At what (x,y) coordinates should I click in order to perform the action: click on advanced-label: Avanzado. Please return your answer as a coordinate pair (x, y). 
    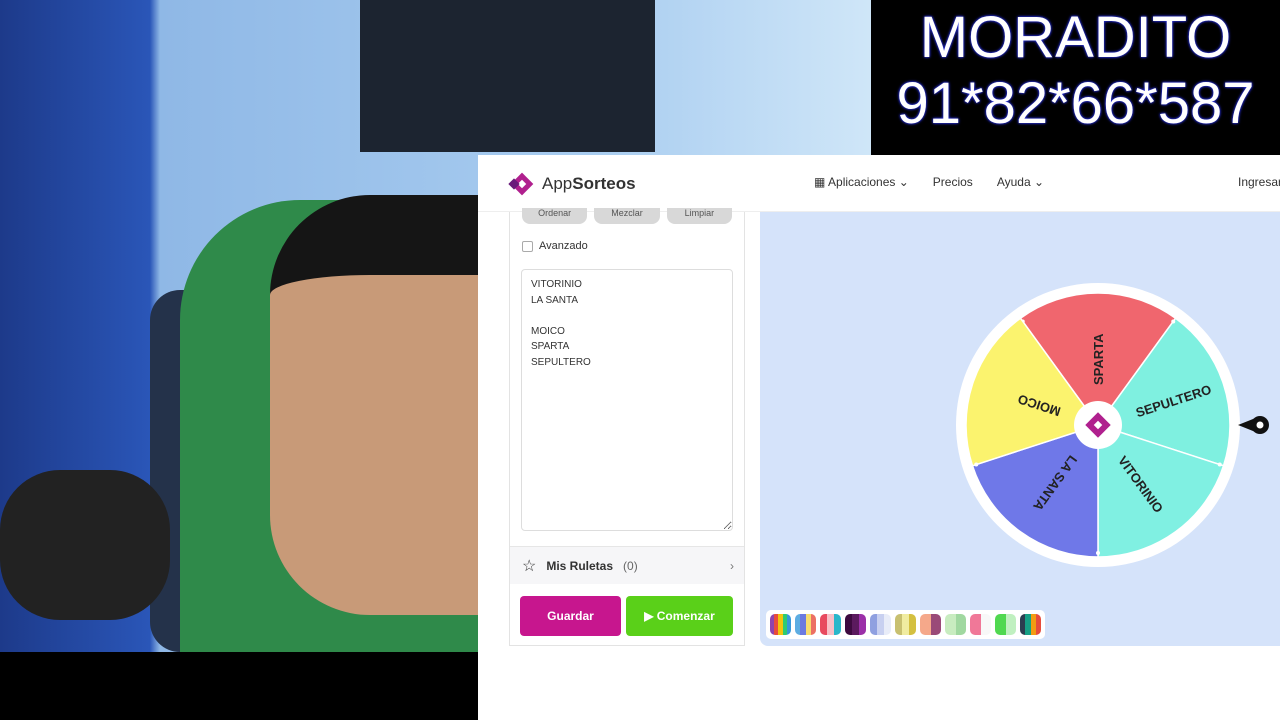
    Looking at the image, I should click on (563, 246).